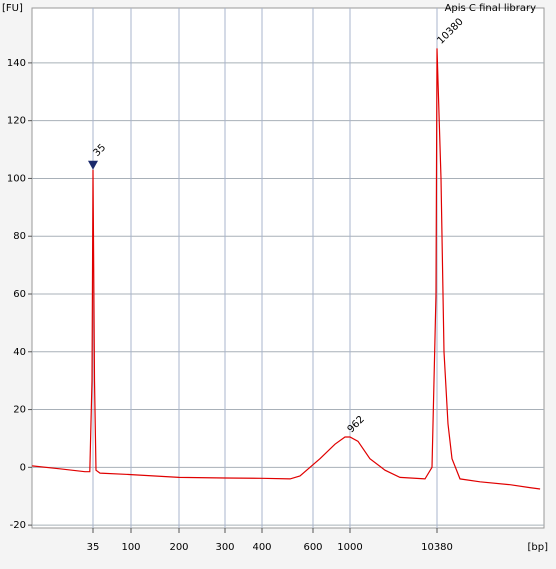 This screenshot has height=569, width=556. What do you see at coordinates (16, 63) in the screenshot?
I see `y-tick-label: 140` at bounding box center [16, 63].